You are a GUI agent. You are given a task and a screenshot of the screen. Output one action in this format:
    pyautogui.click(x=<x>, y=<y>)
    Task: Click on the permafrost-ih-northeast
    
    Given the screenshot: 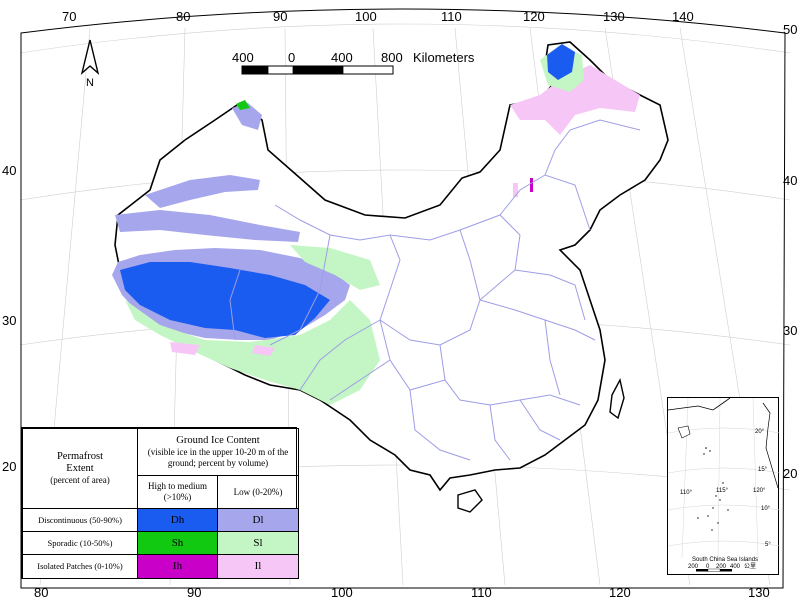 What is the action you would take?
    pyautogui.click(x=531, y=185)
    